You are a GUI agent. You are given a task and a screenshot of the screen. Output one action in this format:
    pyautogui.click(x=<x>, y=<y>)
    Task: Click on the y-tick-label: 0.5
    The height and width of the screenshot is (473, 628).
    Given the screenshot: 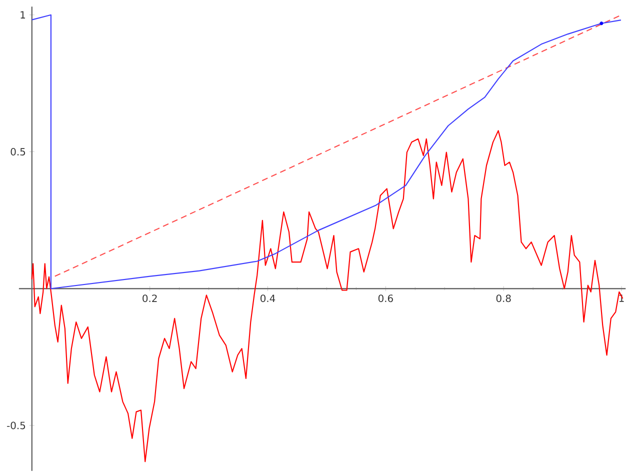 What is the action you would take?
    pyautogui.click(x=18, y=152)
    